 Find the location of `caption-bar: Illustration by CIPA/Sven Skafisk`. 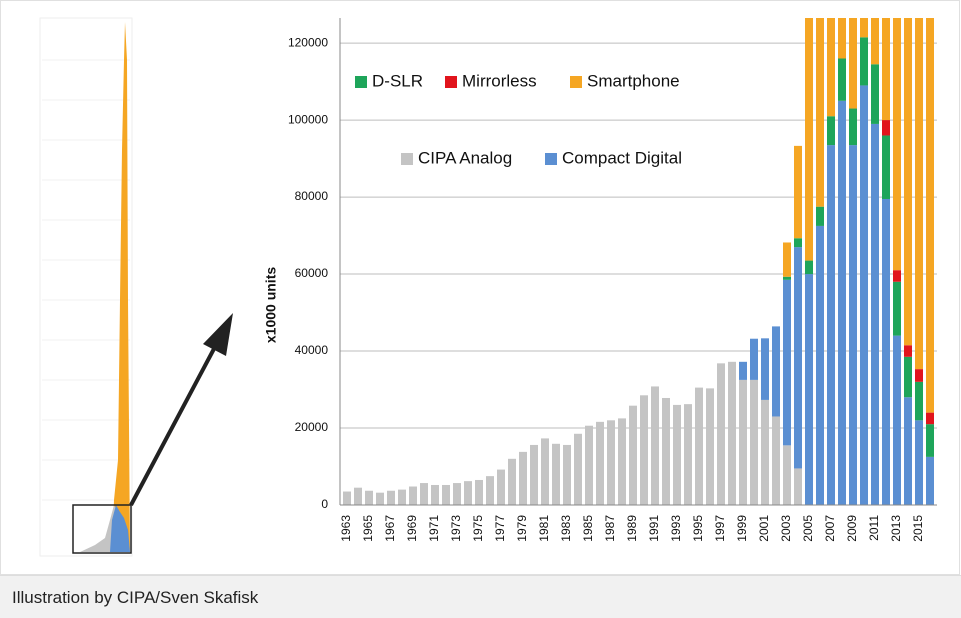

caption-bar: Illustration by CIPA/Sven Skafisk is located at coordinates (480, 596).